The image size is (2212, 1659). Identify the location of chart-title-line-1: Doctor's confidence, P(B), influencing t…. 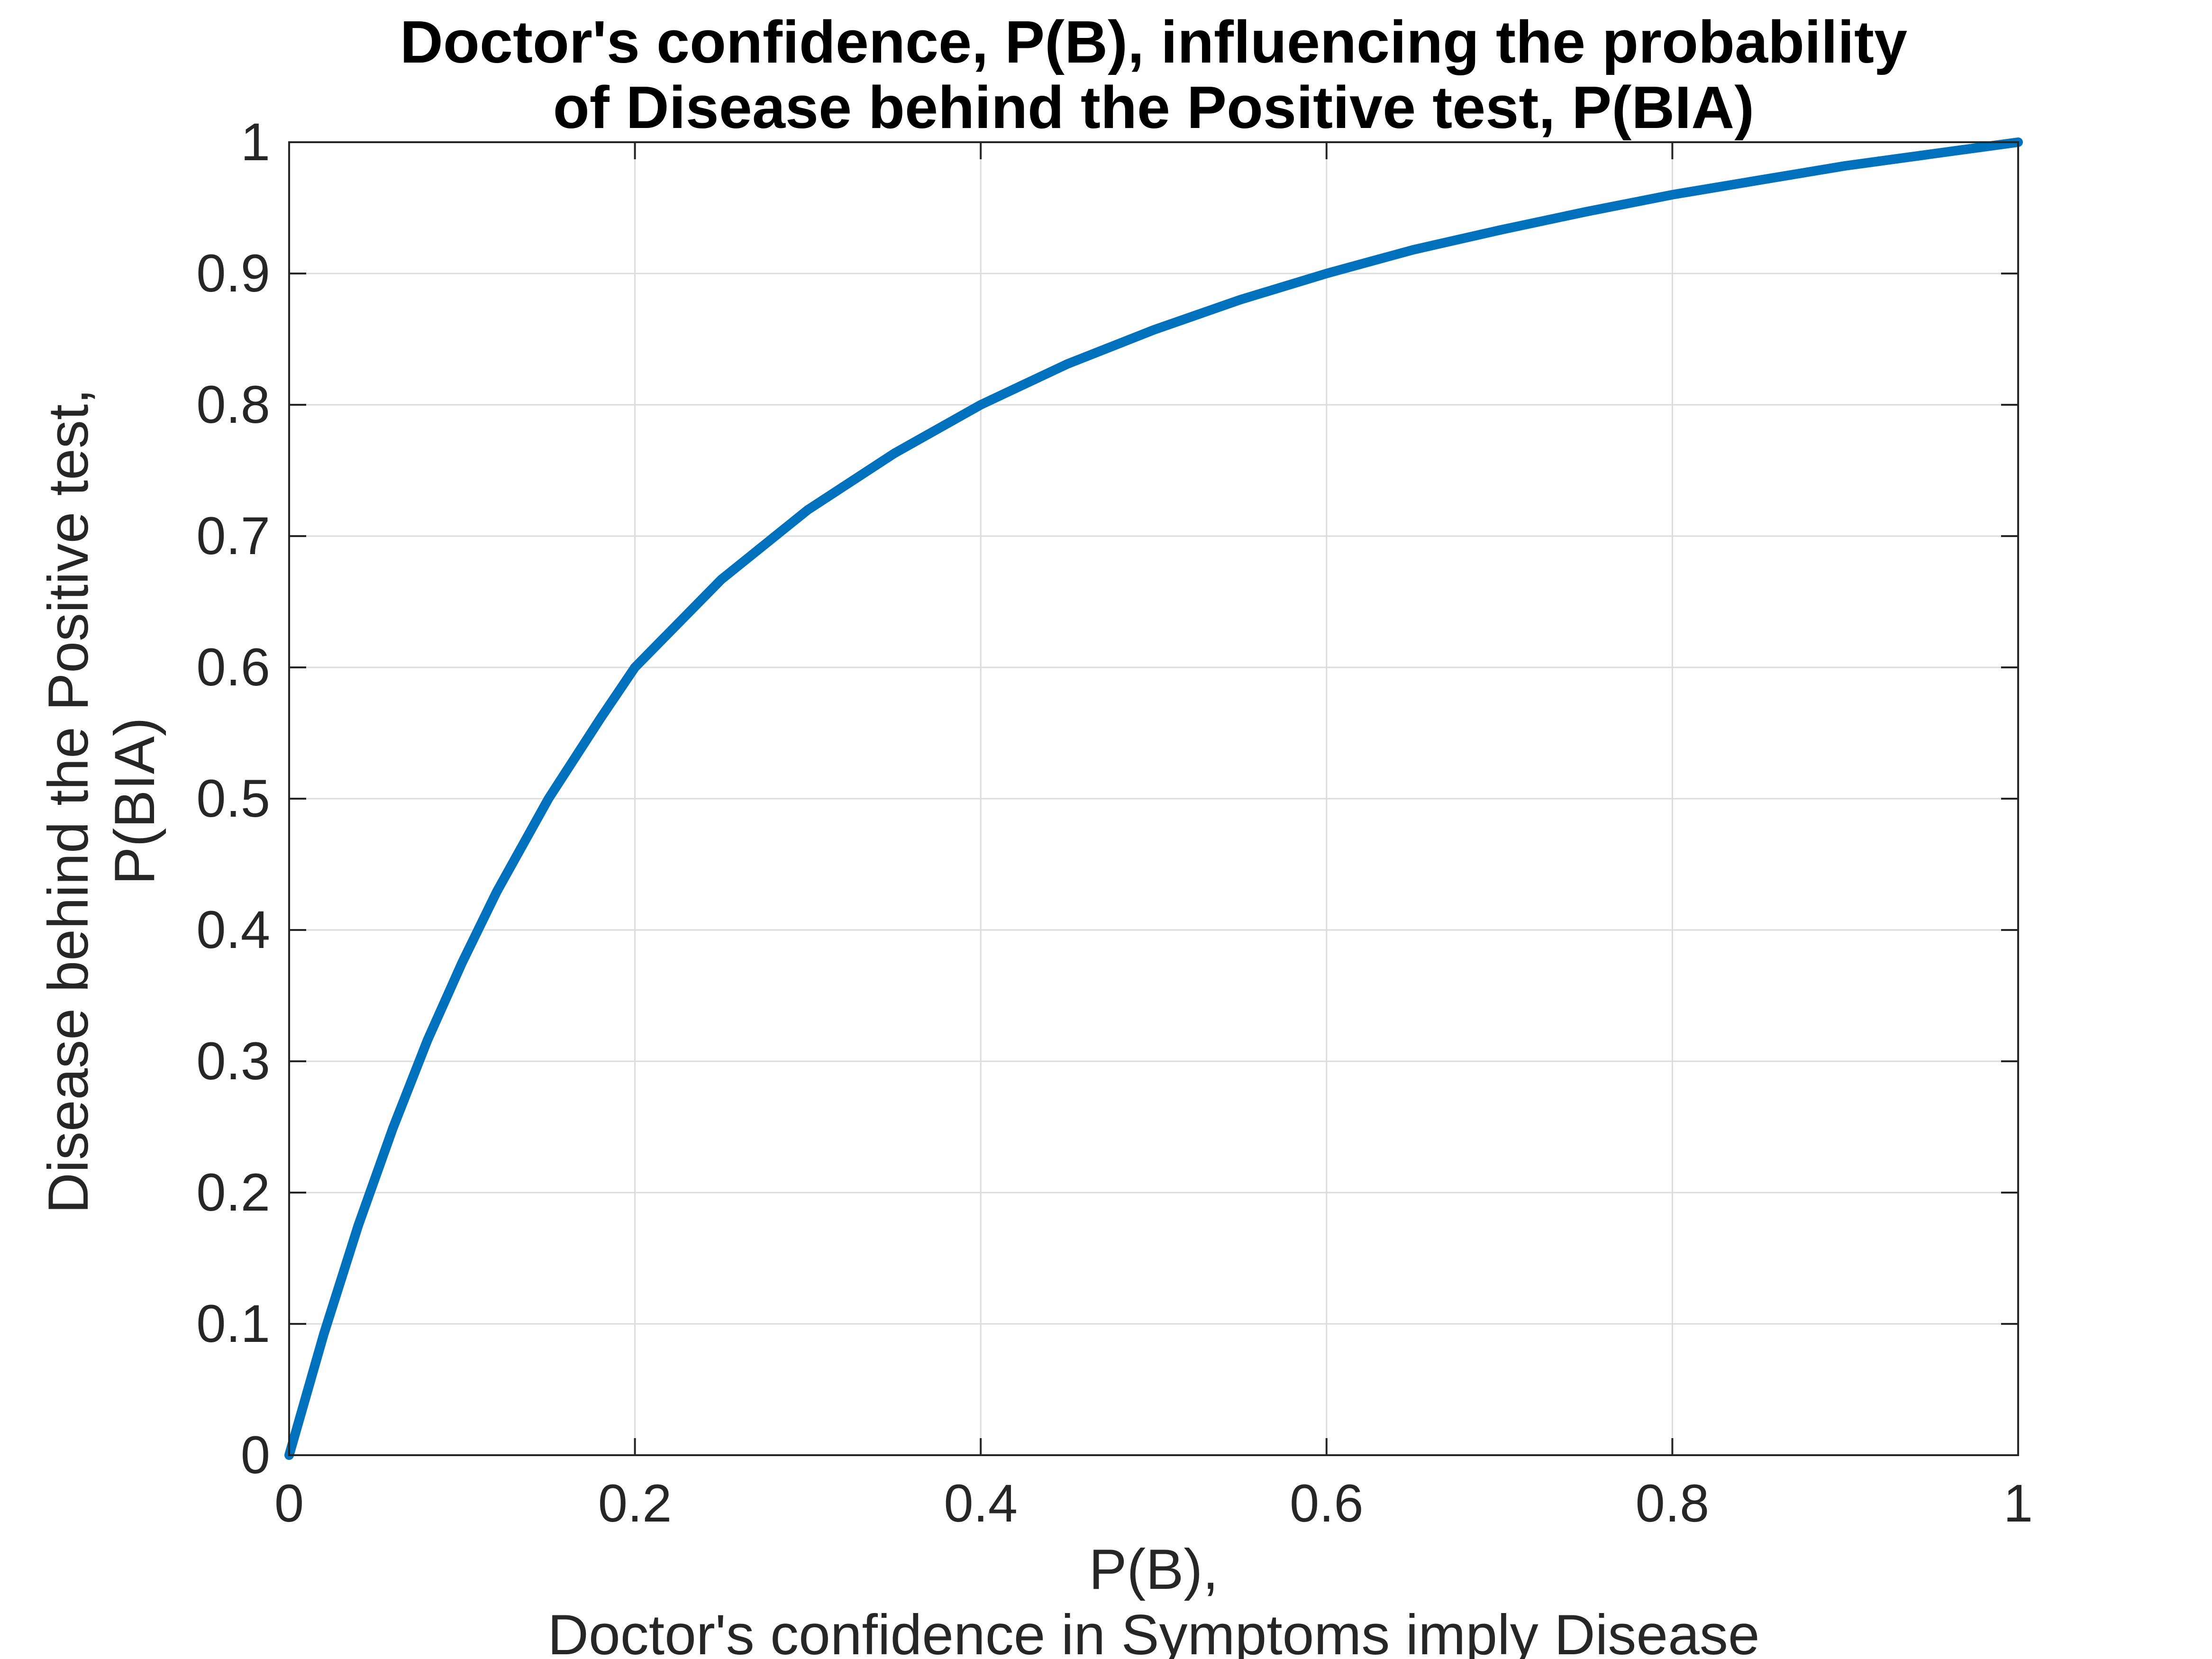
(1153, 42).